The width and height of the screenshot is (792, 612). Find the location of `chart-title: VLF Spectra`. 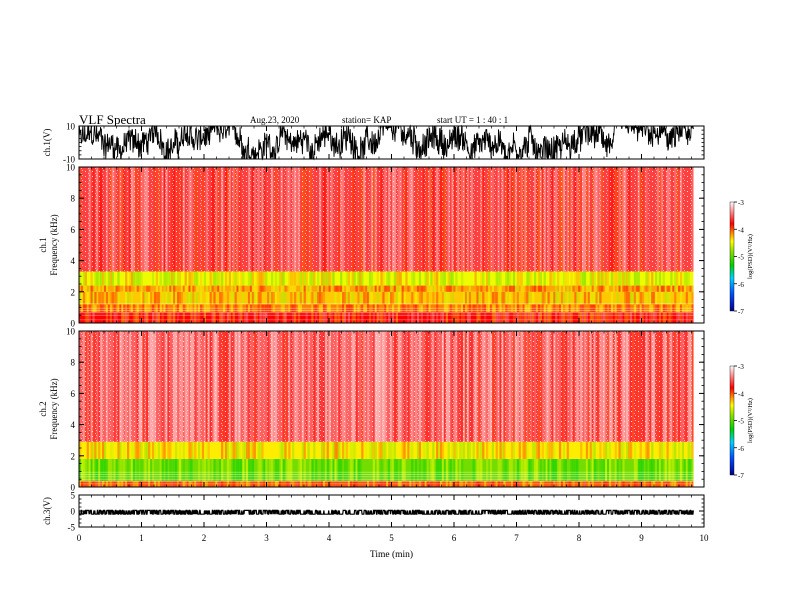

chart-title: VLF Spectra is located at coordinates (112, 119).